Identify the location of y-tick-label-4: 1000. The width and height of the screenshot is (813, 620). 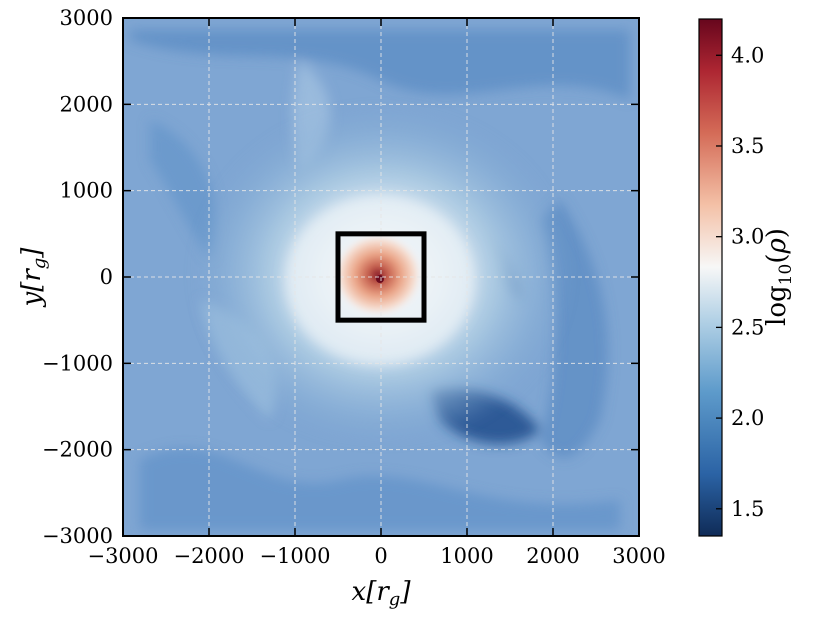
(86, 191).